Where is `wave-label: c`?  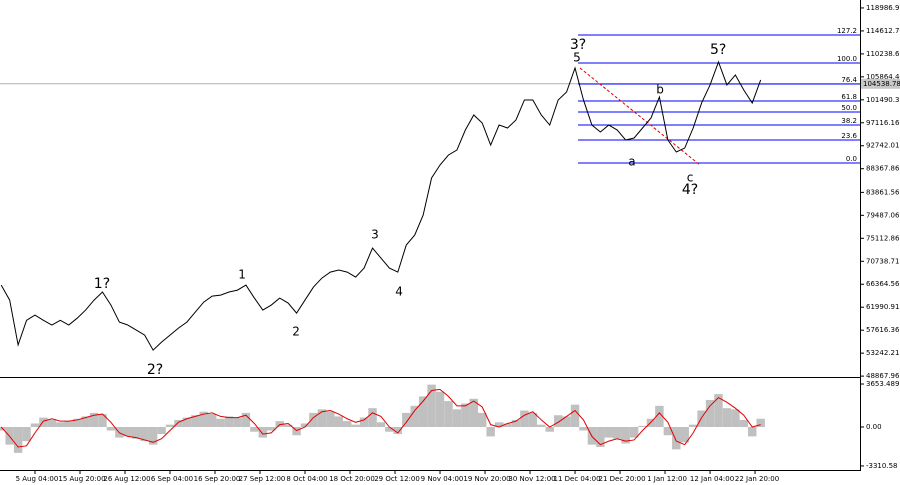
wave-label: c is located at coordinates (690, 177).